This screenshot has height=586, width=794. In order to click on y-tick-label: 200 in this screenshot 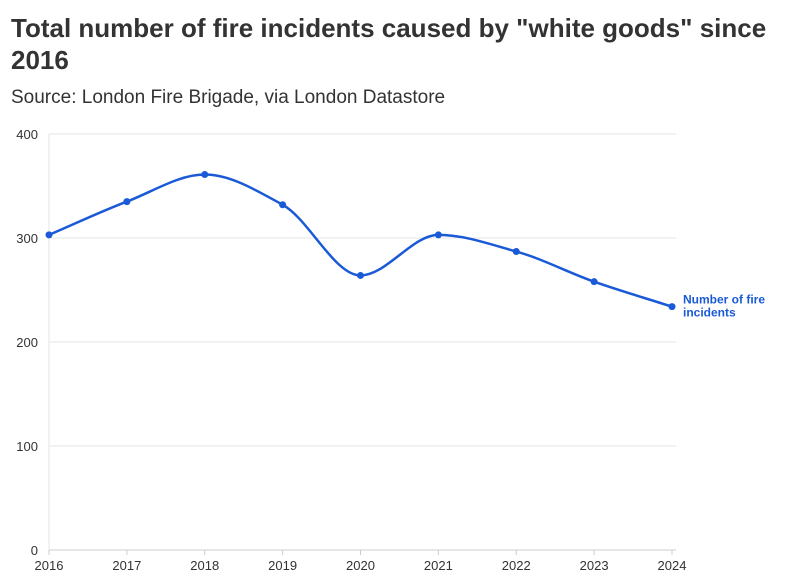, I will do `click(27, 342)`.